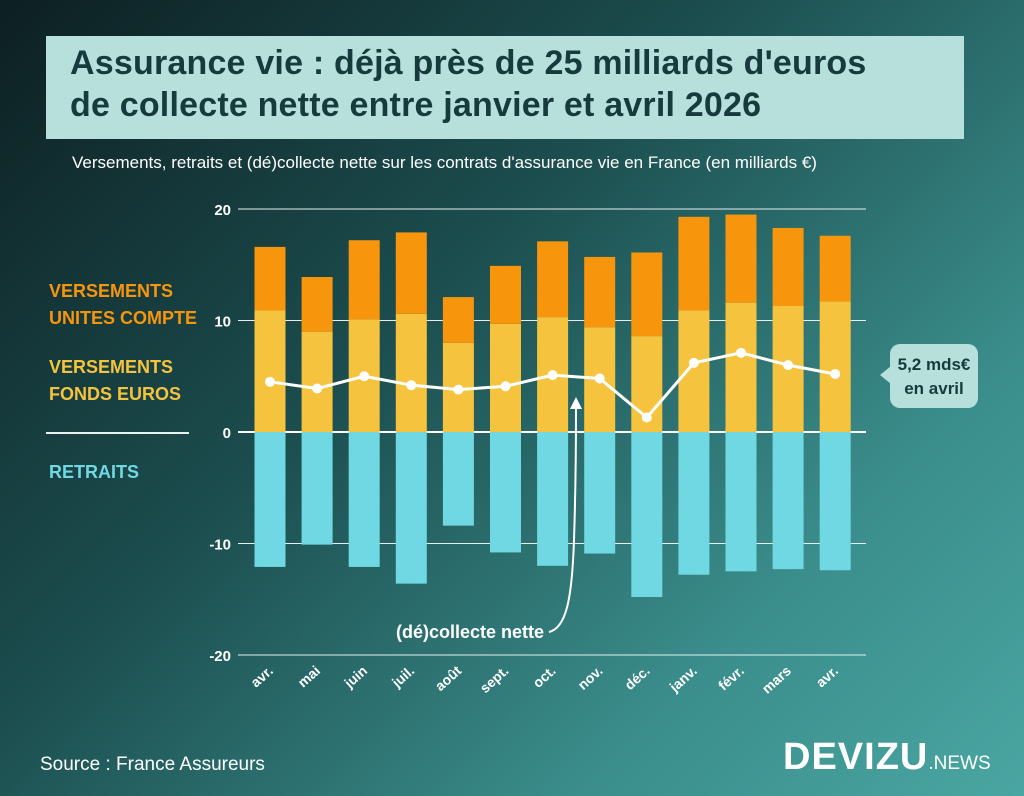 The height and width of the screenshot is (796, 1024). I want to click on callout-pointer, so click(885, 375).